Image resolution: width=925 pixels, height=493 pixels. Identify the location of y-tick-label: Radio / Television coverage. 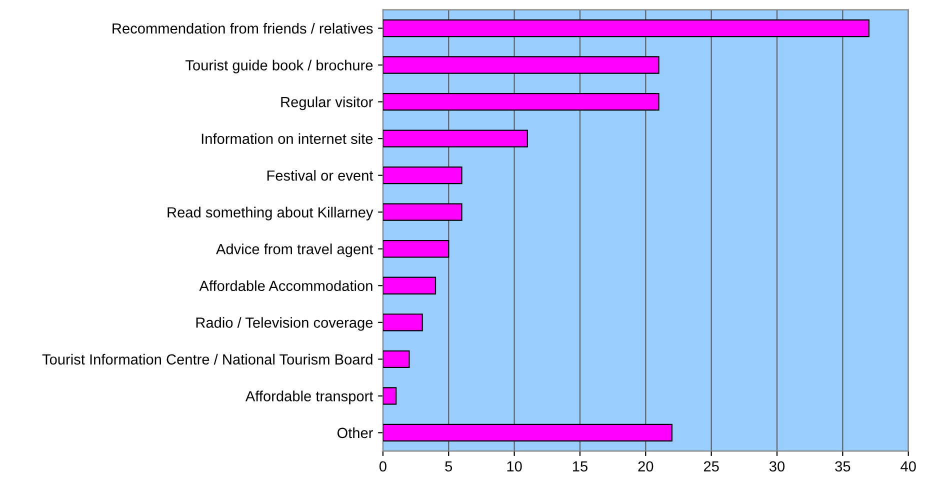
(284, 324).